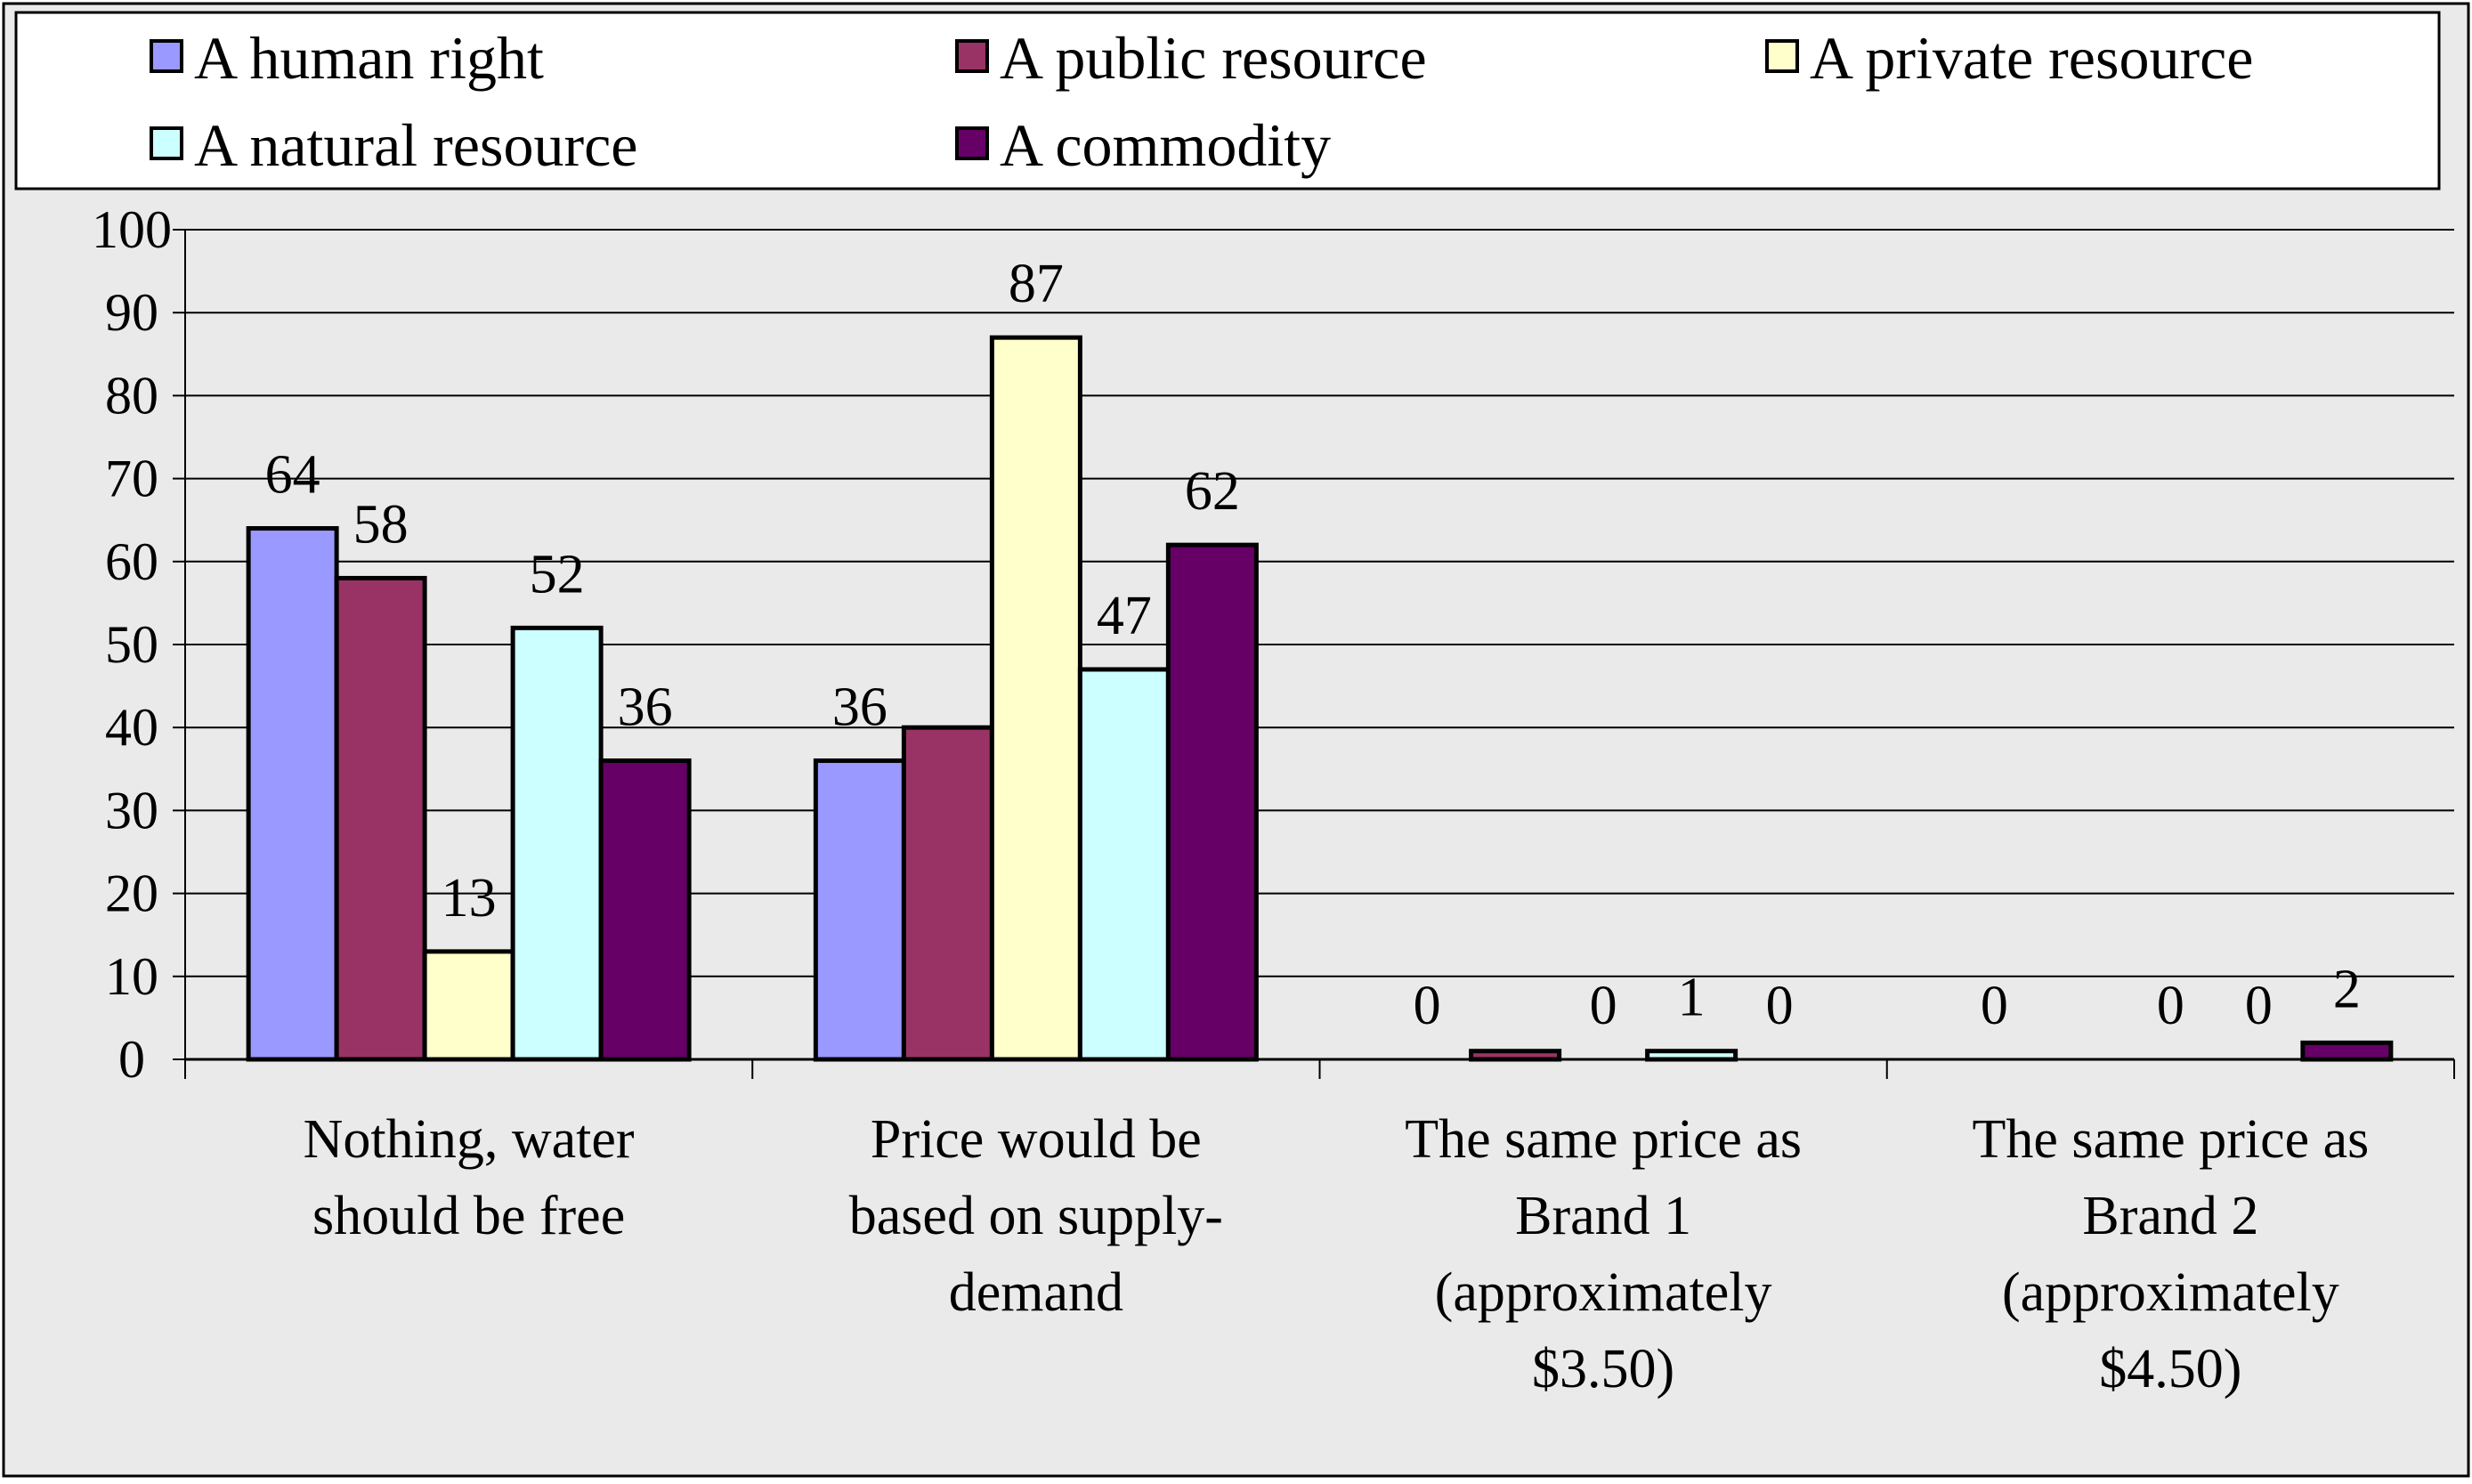 Image resolution: width=2472 pixels, height=1484 pixels. I want to click on y-tick-label: 0, so click(131, 1059).